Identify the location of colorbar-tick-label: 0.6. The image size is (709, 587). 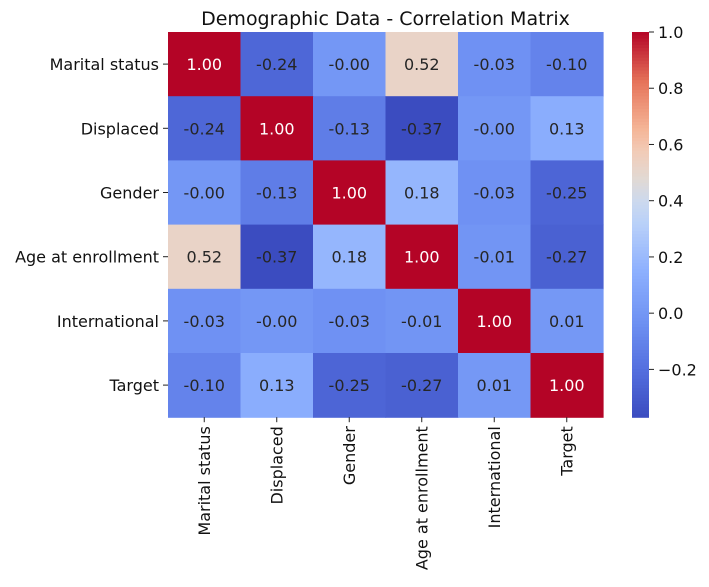
(670, 144).